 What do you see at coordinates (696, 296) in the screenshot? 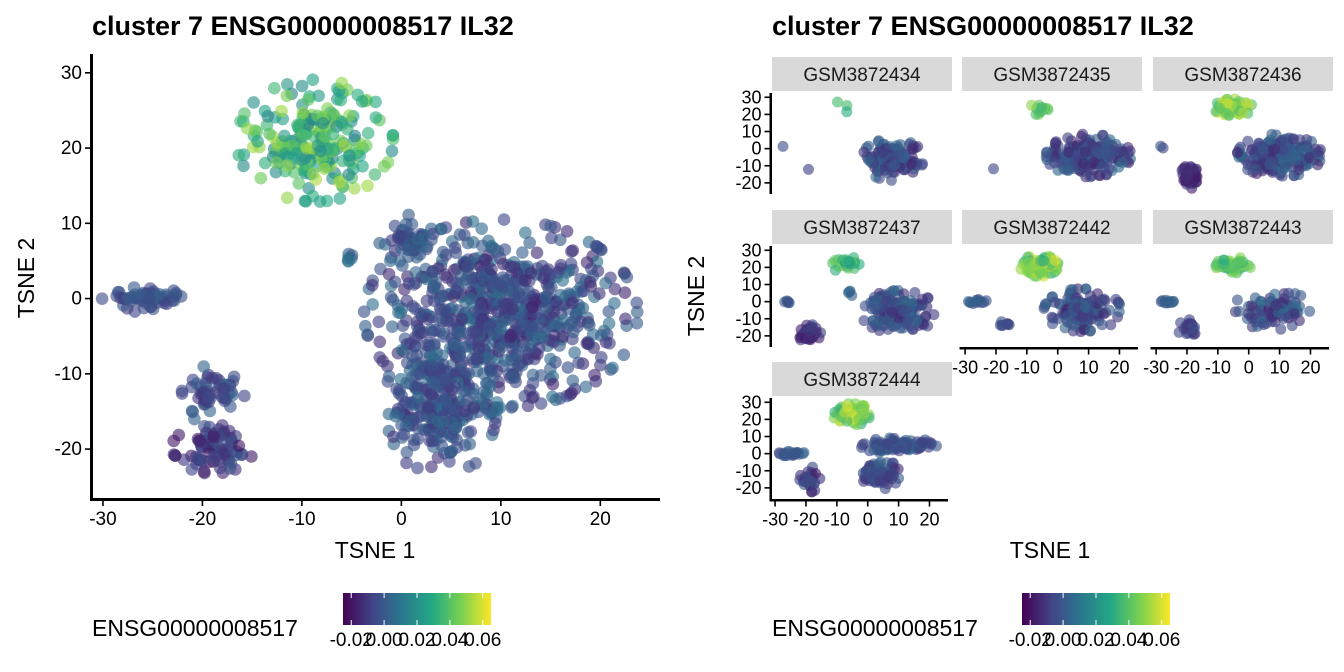
I see `right-ylabel: TSNE 2` at bounding box center [696, 296].